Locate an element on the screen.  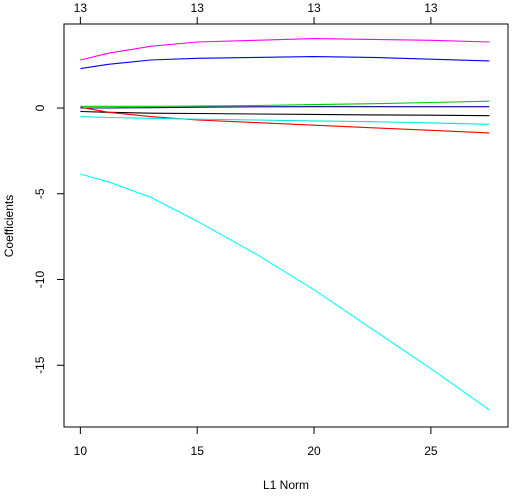
y-axis-title: Coefficients is located at coordinates (9, 226).